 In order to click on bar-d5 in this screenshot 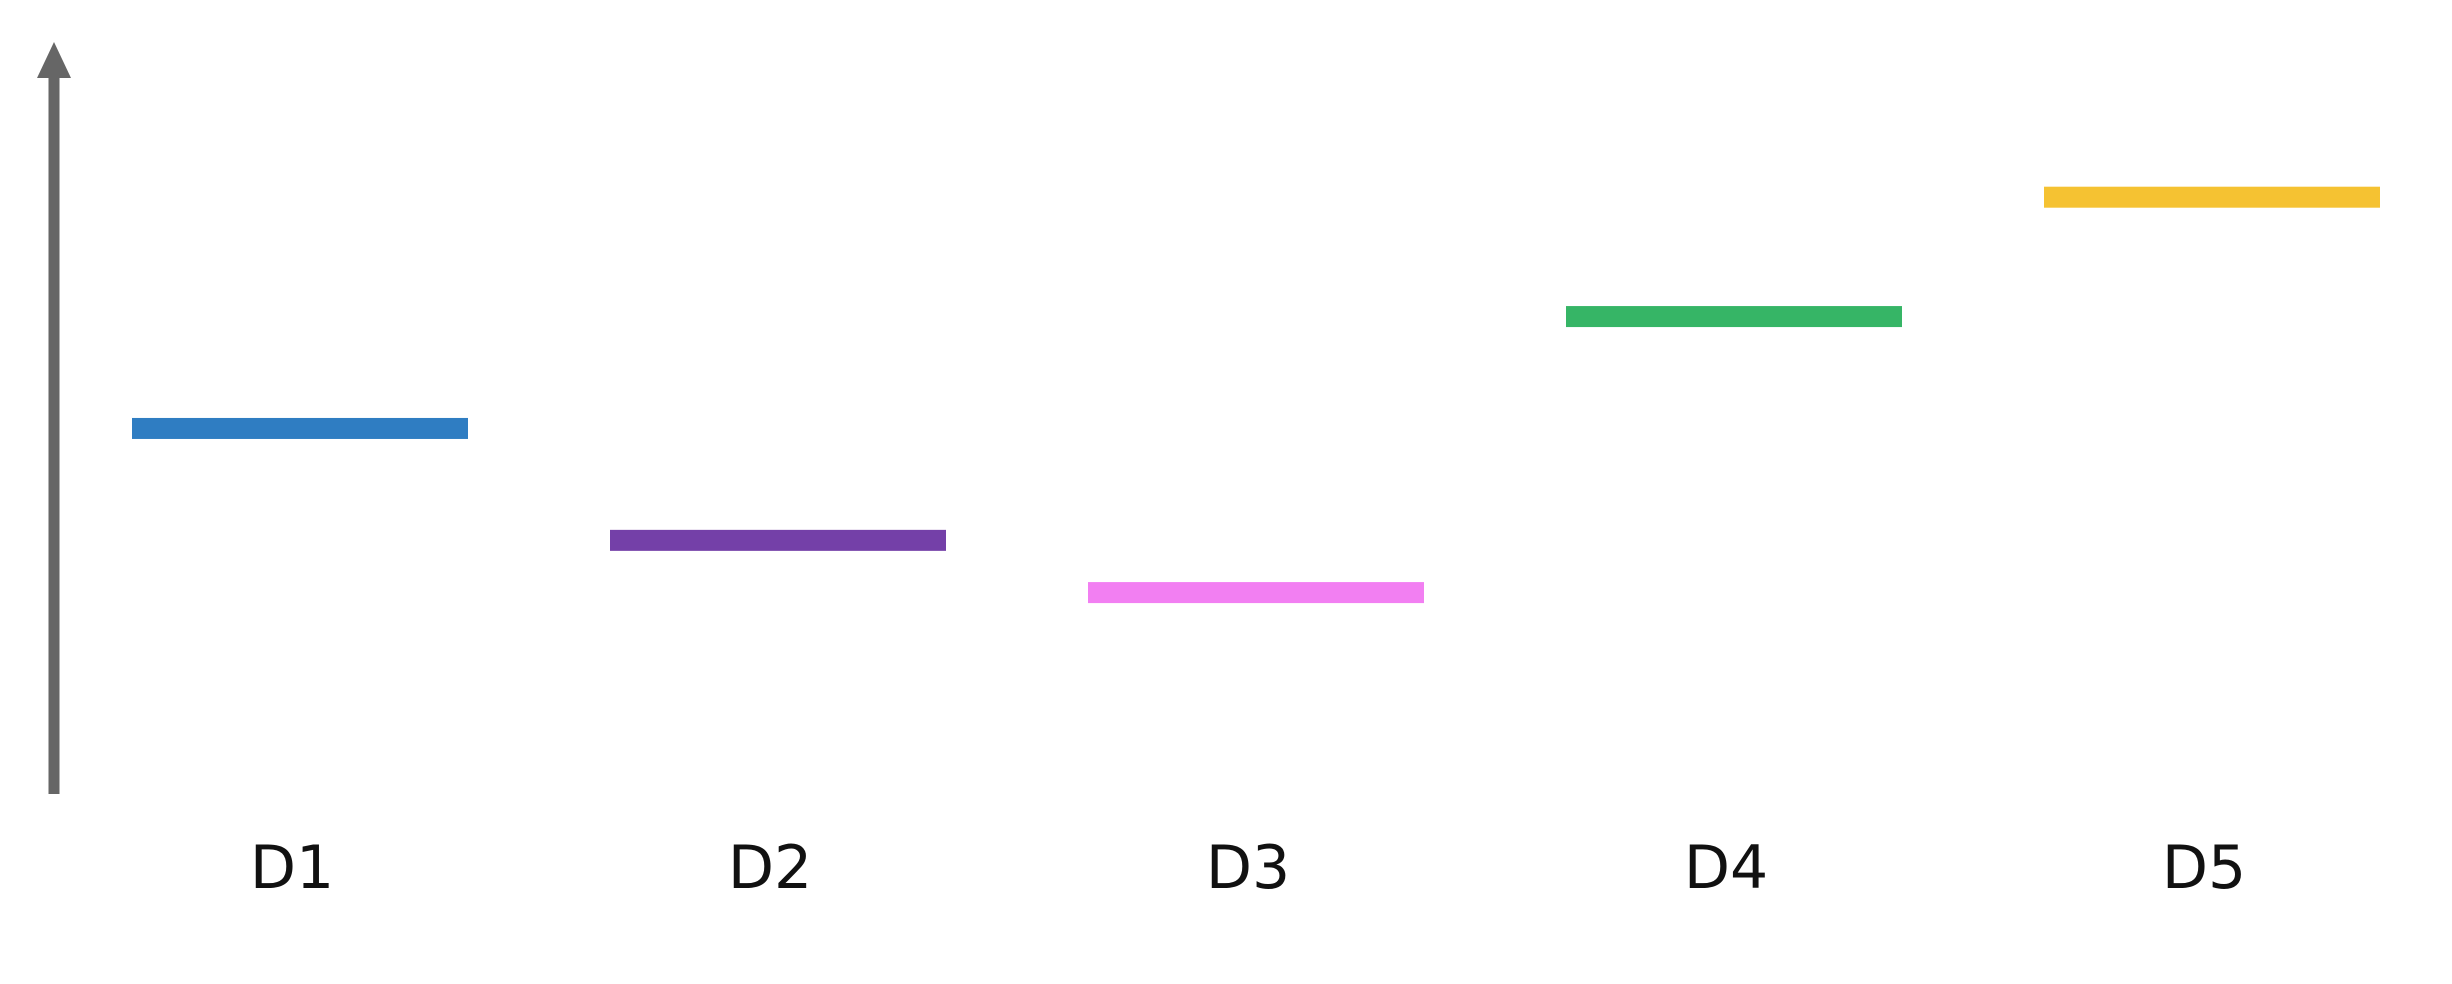, I will do `click(2212, 197)`.